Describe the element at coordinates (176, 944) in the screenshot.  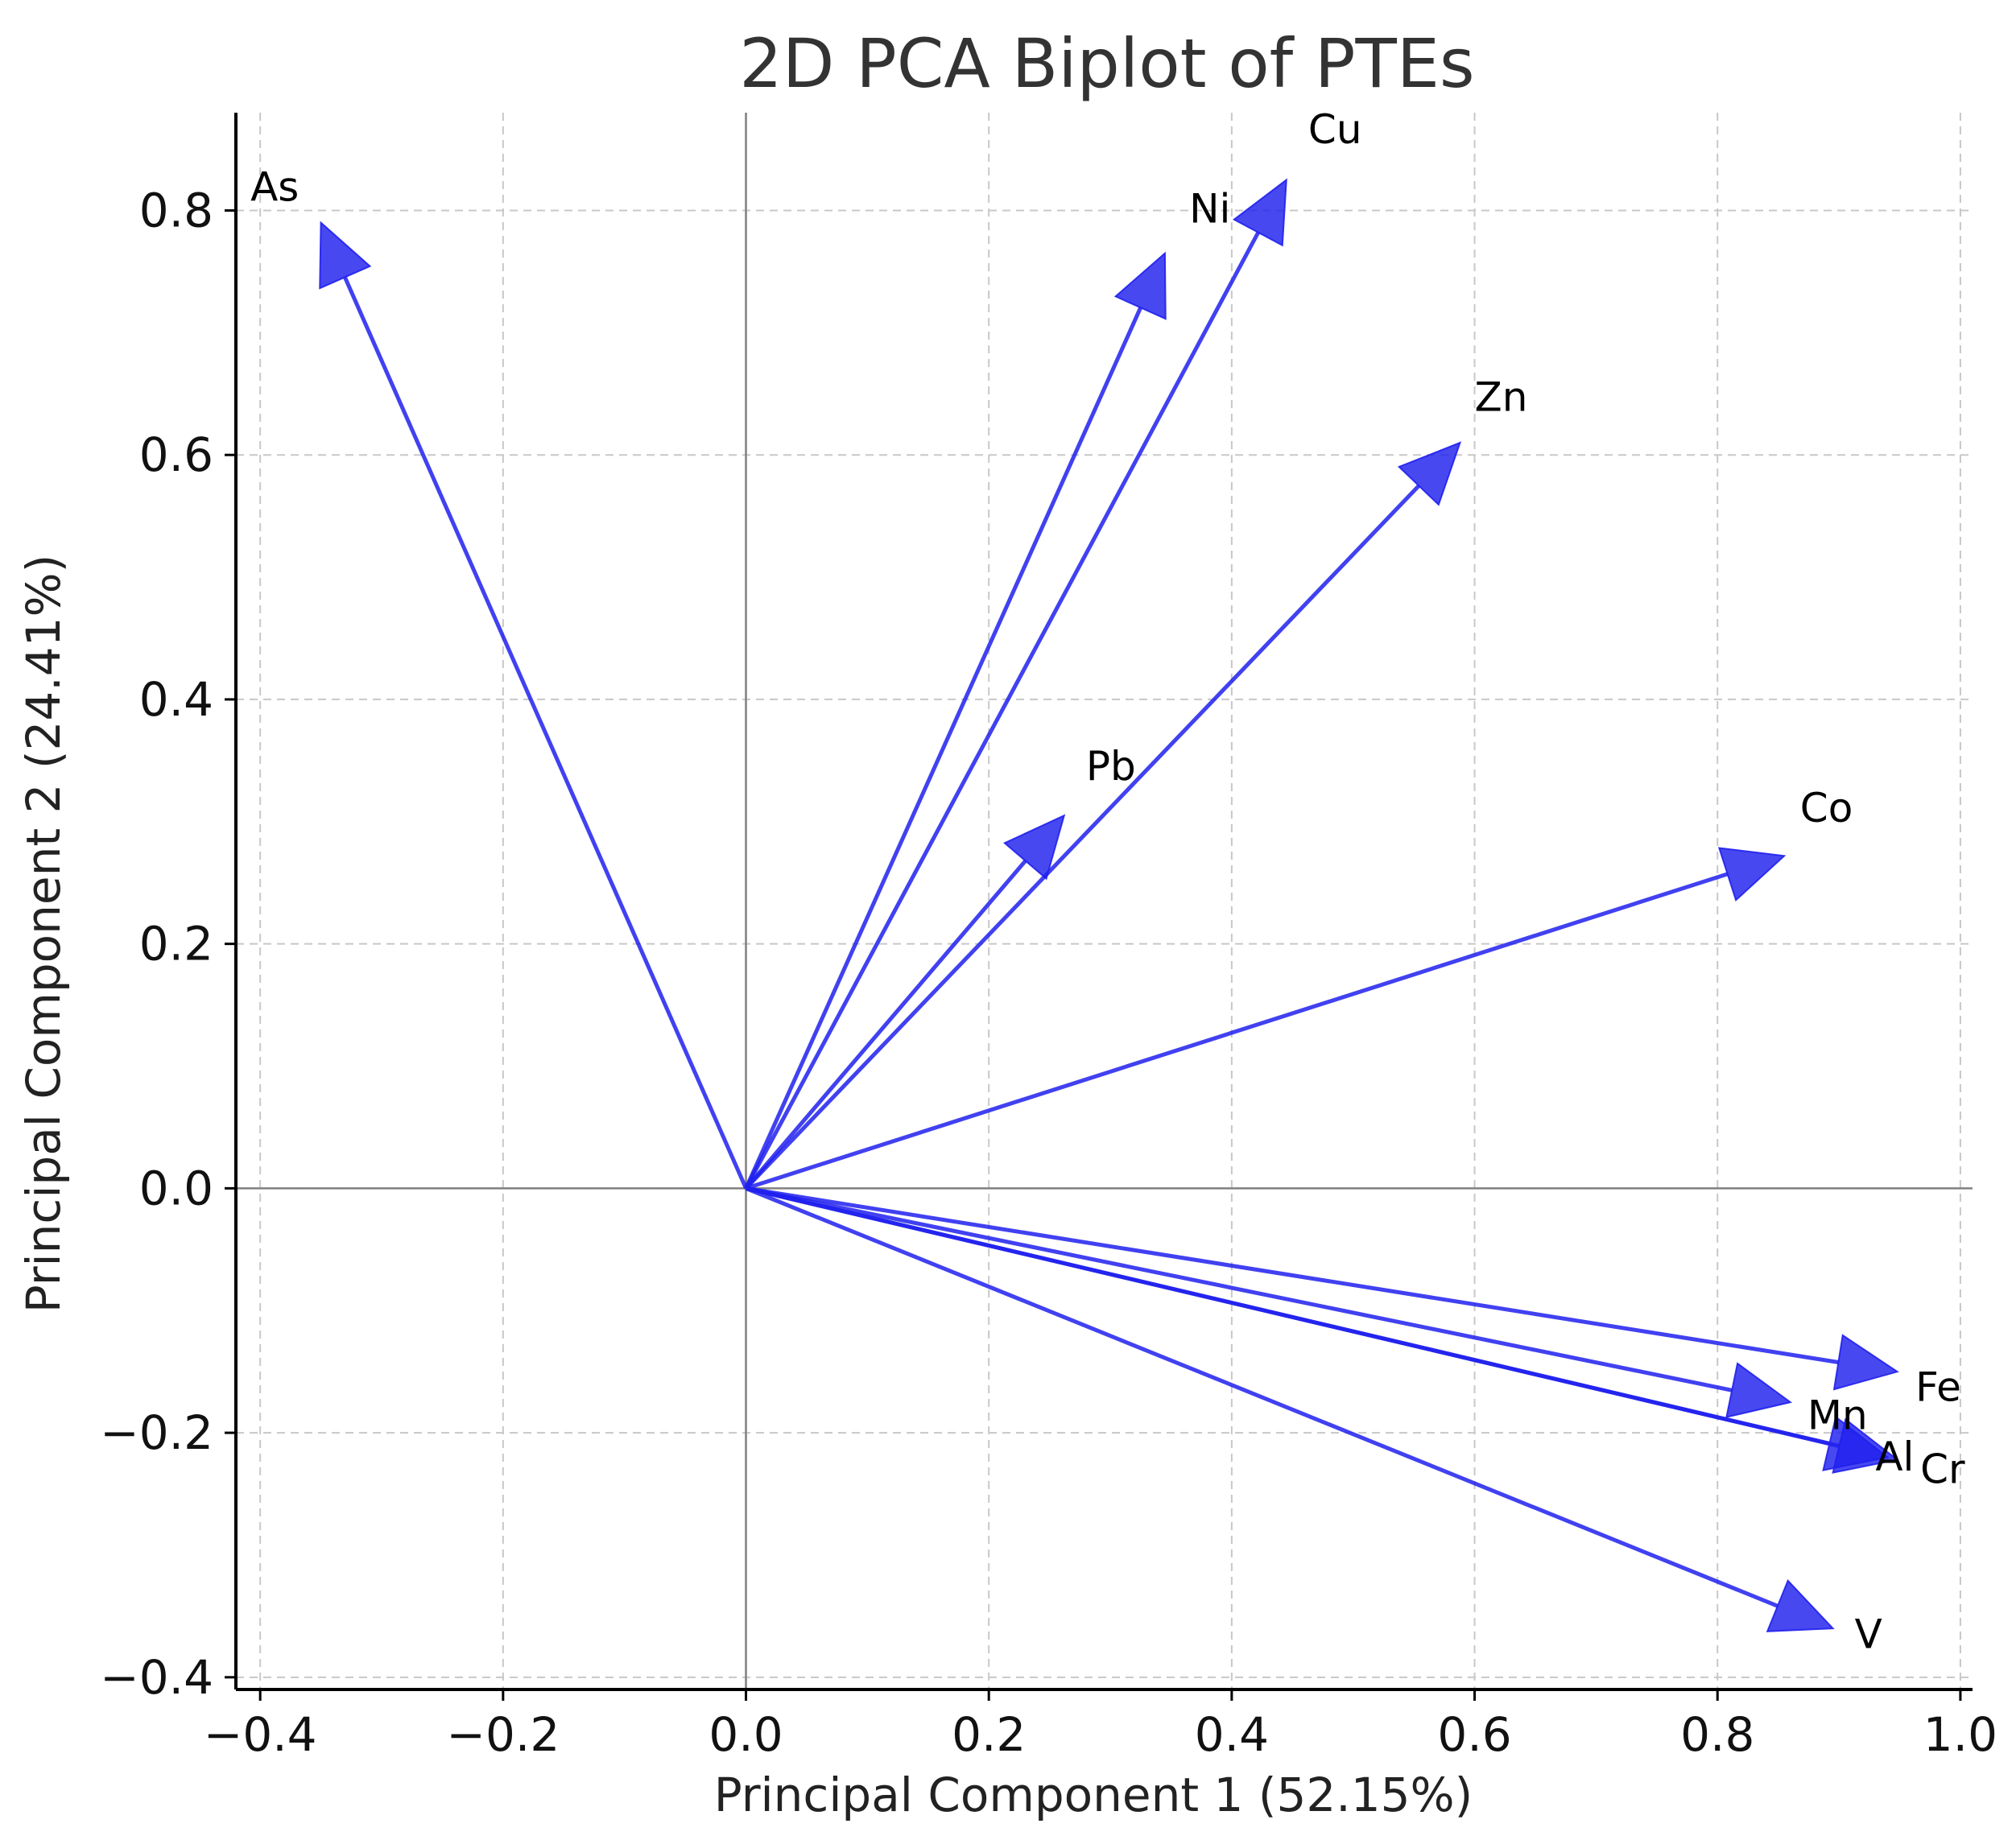
I see `y-tick-label: 0.2` at that location.